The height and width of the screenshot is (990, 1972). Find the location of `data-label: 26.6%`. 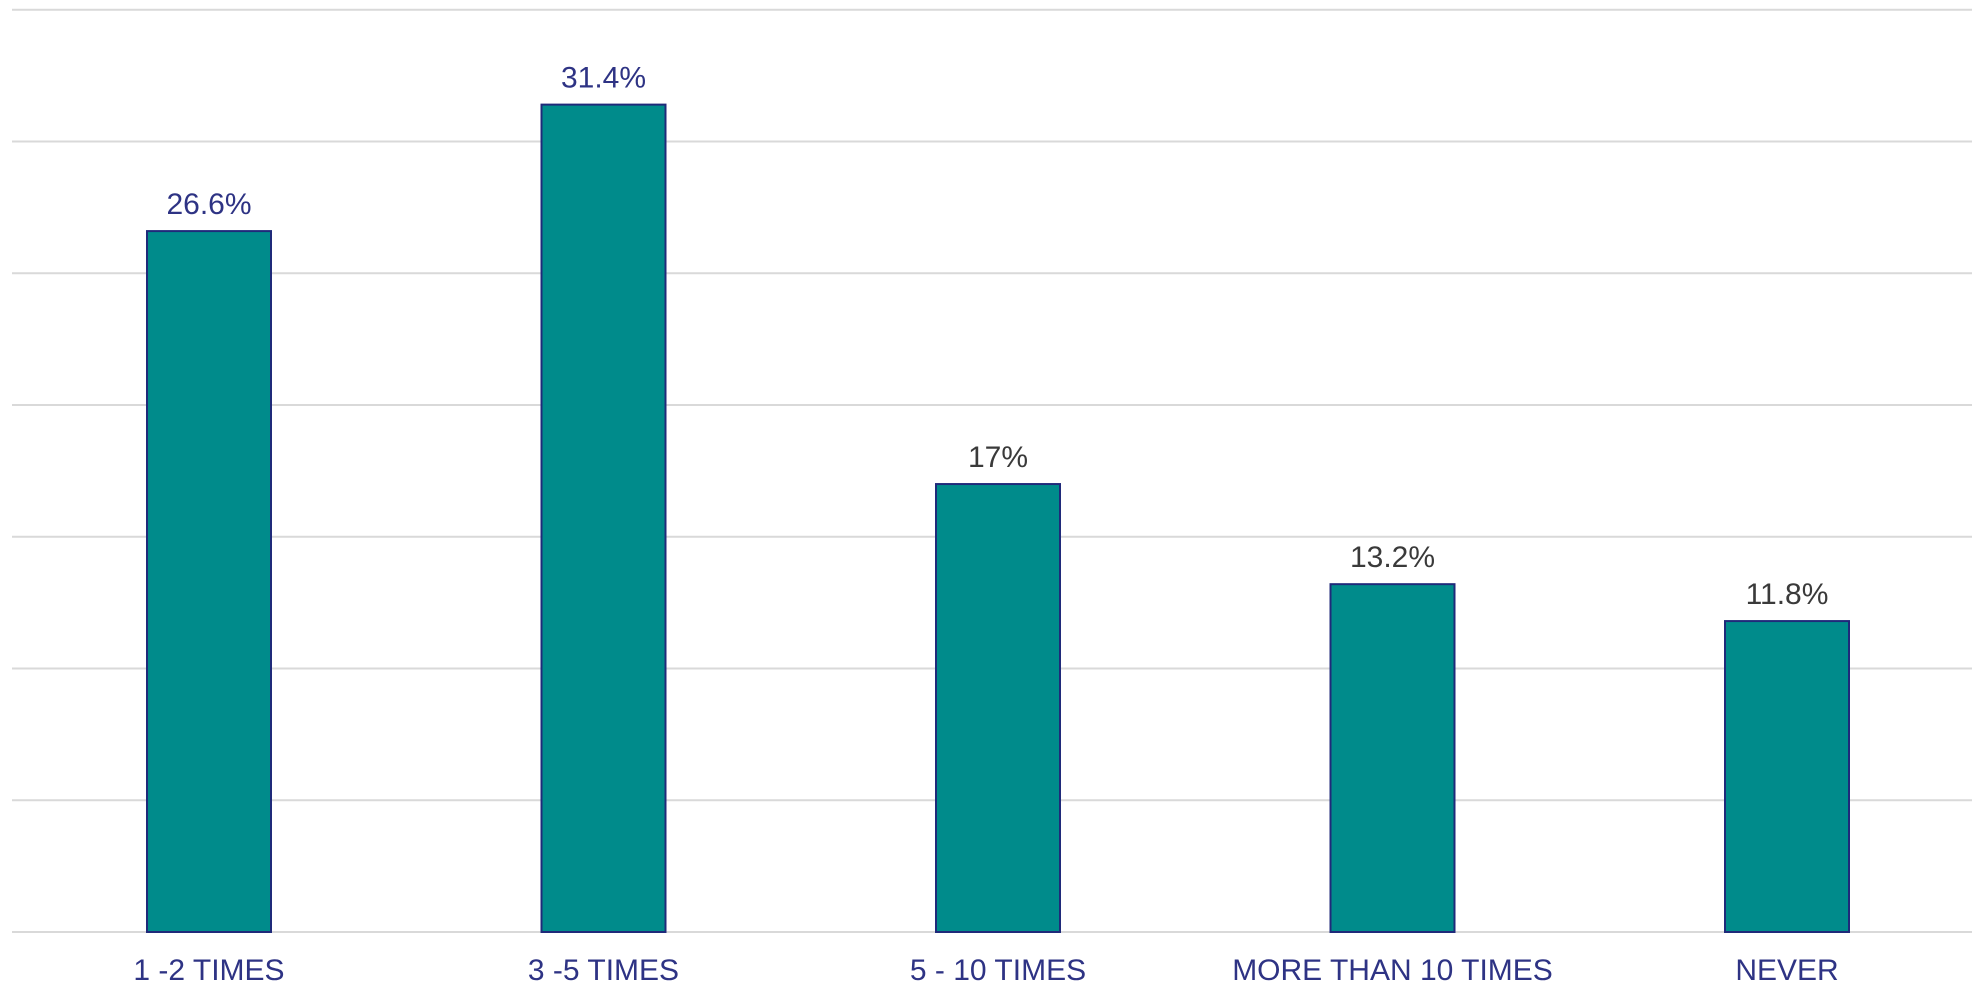

data-label: 26.6% is located at coordinates (208, 204).